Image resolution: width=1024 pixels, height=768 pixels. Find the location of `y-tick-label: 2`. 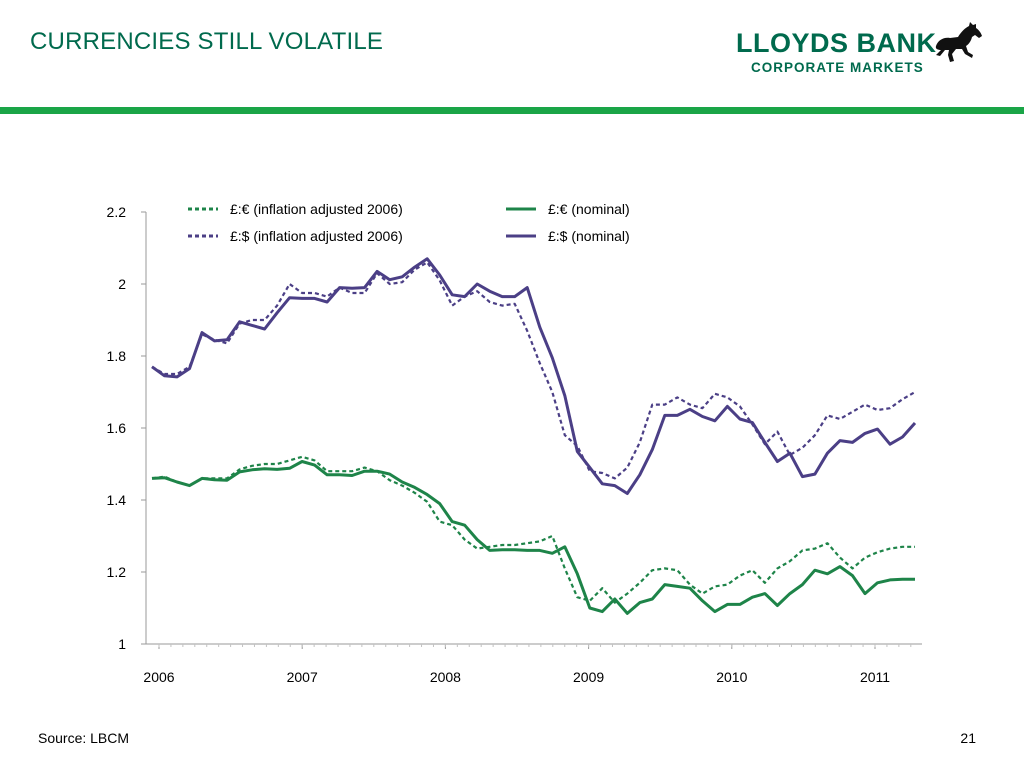

y-tick-label: 2 is located at coordinates (122, 284).